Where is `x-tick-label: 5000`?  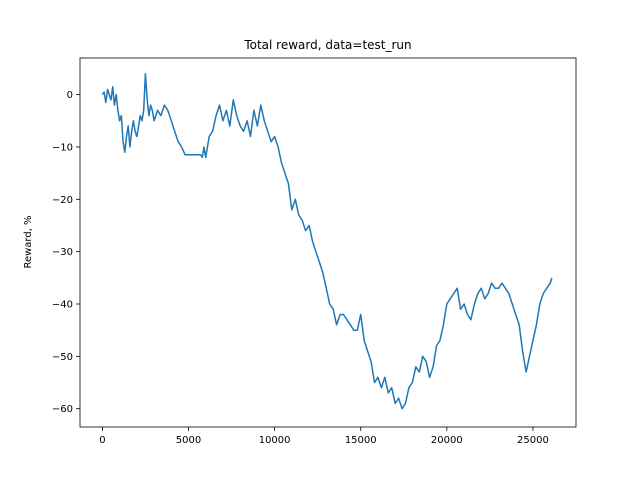
x-tick-label: 5000 is located at coordinates (188, 440).